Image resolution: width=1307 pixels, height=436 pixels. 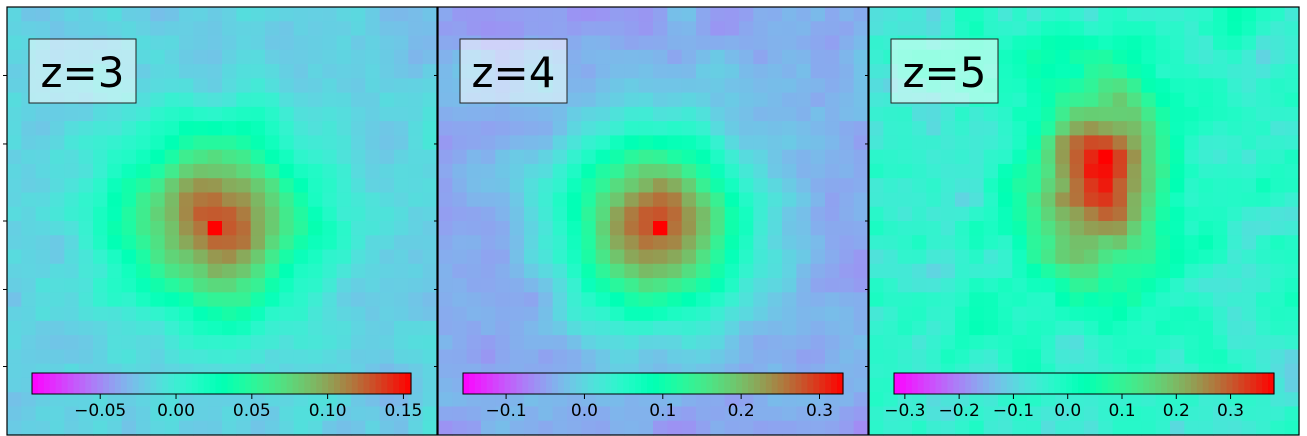 What do you see at coordinates (1121, 411) in the screenshot?
I see `colorbar-tick-label: 0.1` at bounding box center [1121, 411].